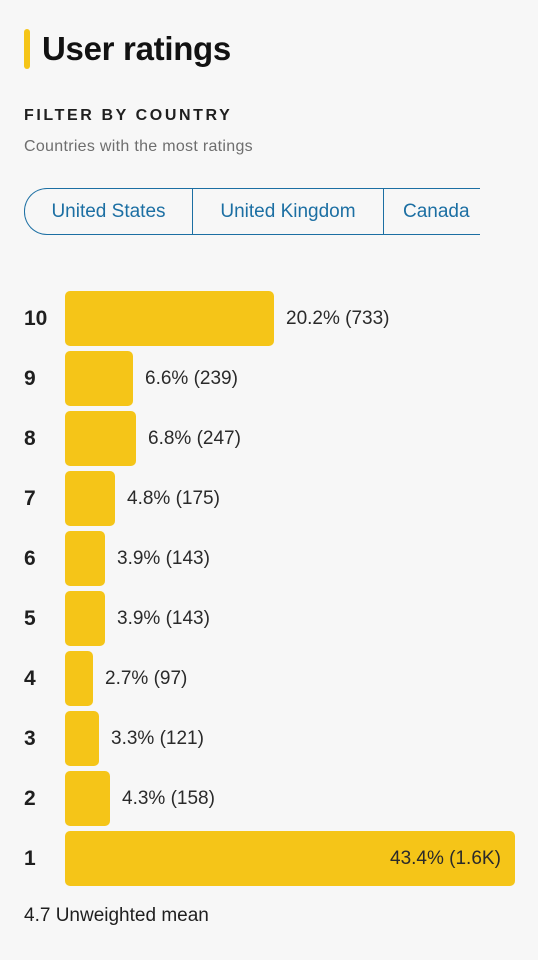 Image resolution: width=538 pixels, height=960 pixels. Describe the element at coordinates (168, 798) in the screenshot. I see `rating-value-2: 4.3% (158)` at that location.